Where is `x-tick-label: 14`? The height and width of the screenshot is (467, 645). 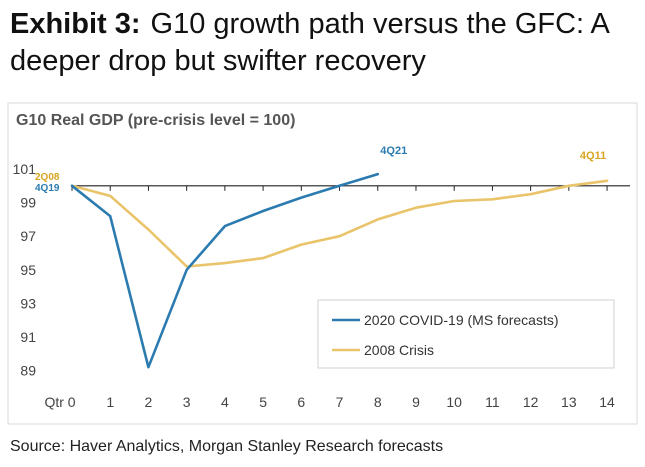
x-tick-label: 14 is located at coordinates (607, 402).